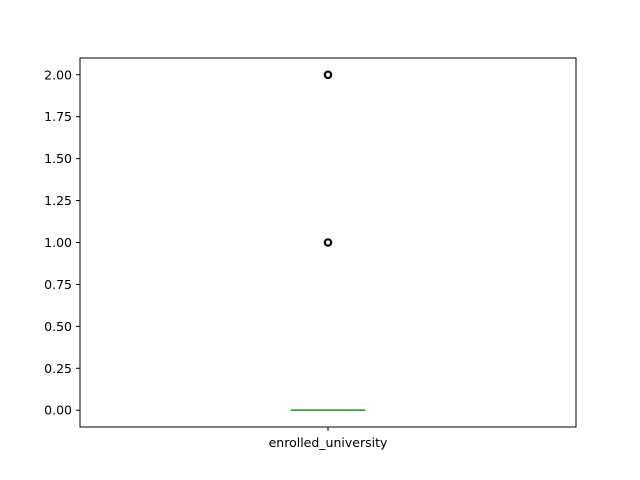  What do you see at coordinates (58, 200) in the screenshot?
I see `y-tick-label: 1.25` at bounding box center [58, 200].